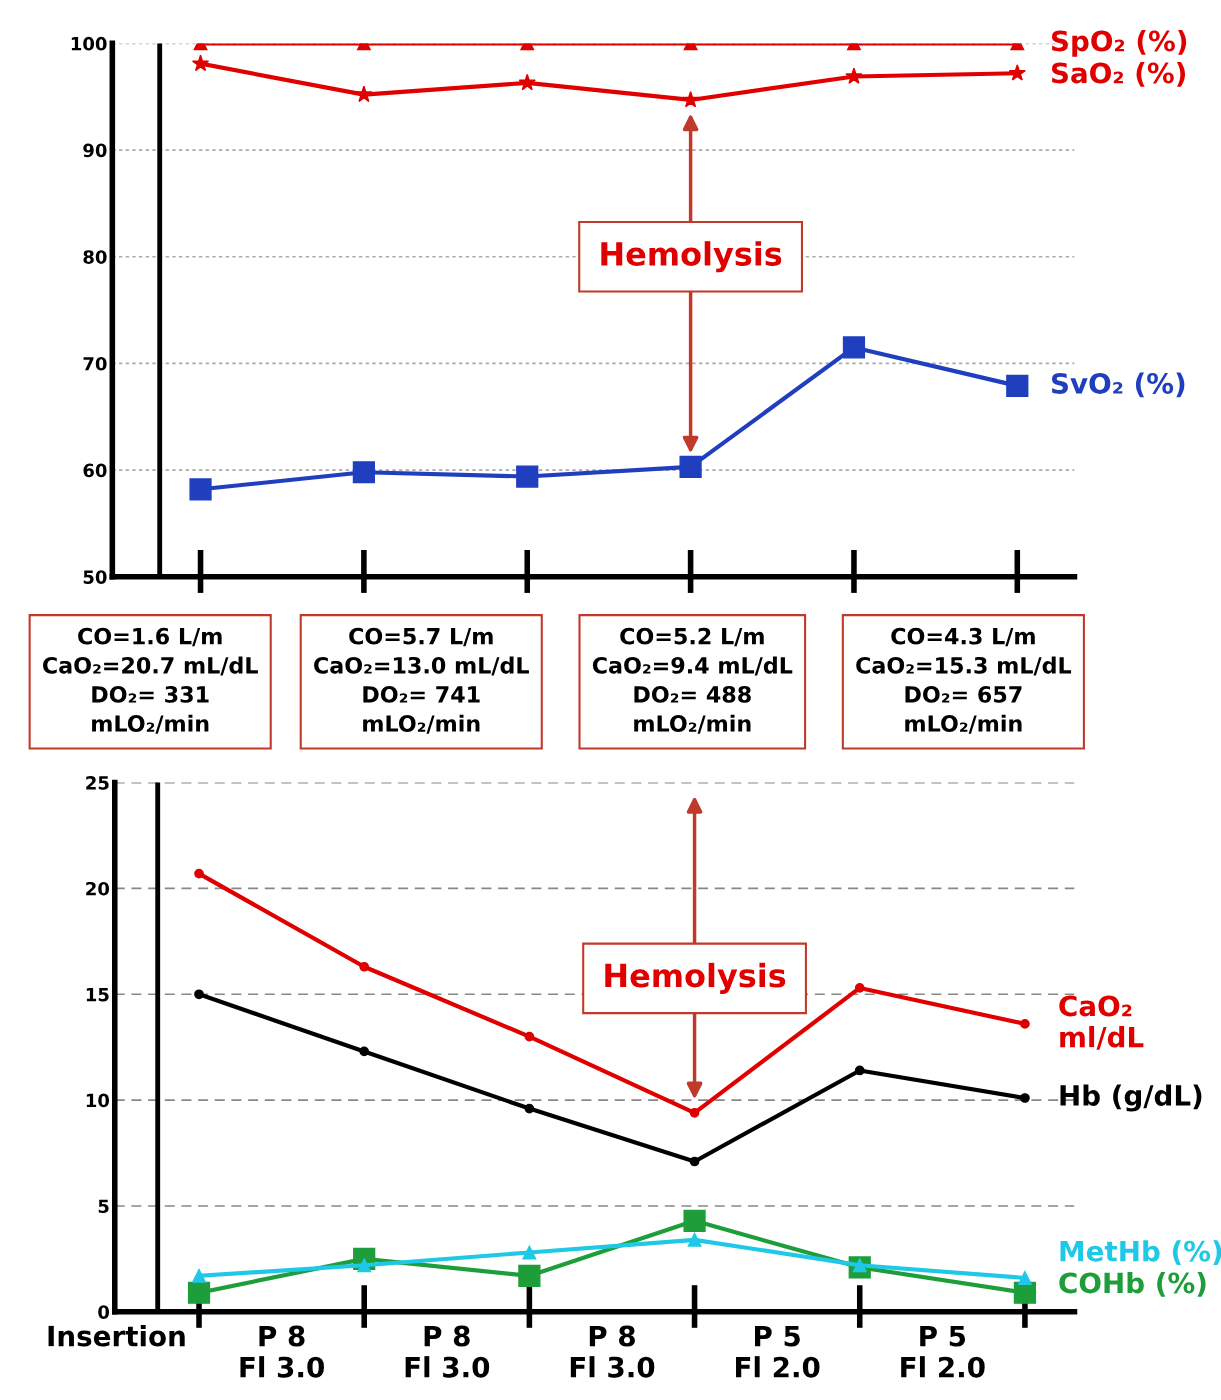 The height and width of the screenshot is (1400, 1221). What do you see at coordinates (95, 470) in the screenshot?
I see `y-tick-label: 60` at bounding box center [95, 470].